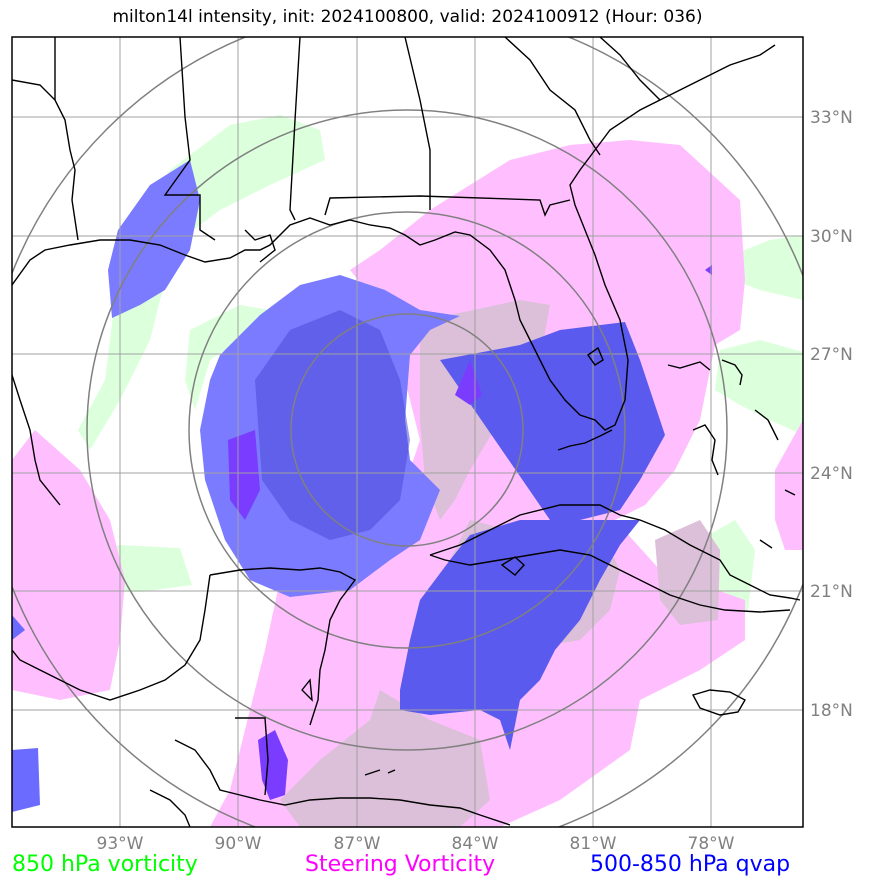 The image size is (873, 891). What do you see at coordinates (105, 864) in the screenshot?
I see `legend-850-vorticity: 850 hPa vorticity` at bounding box center [105, 864].